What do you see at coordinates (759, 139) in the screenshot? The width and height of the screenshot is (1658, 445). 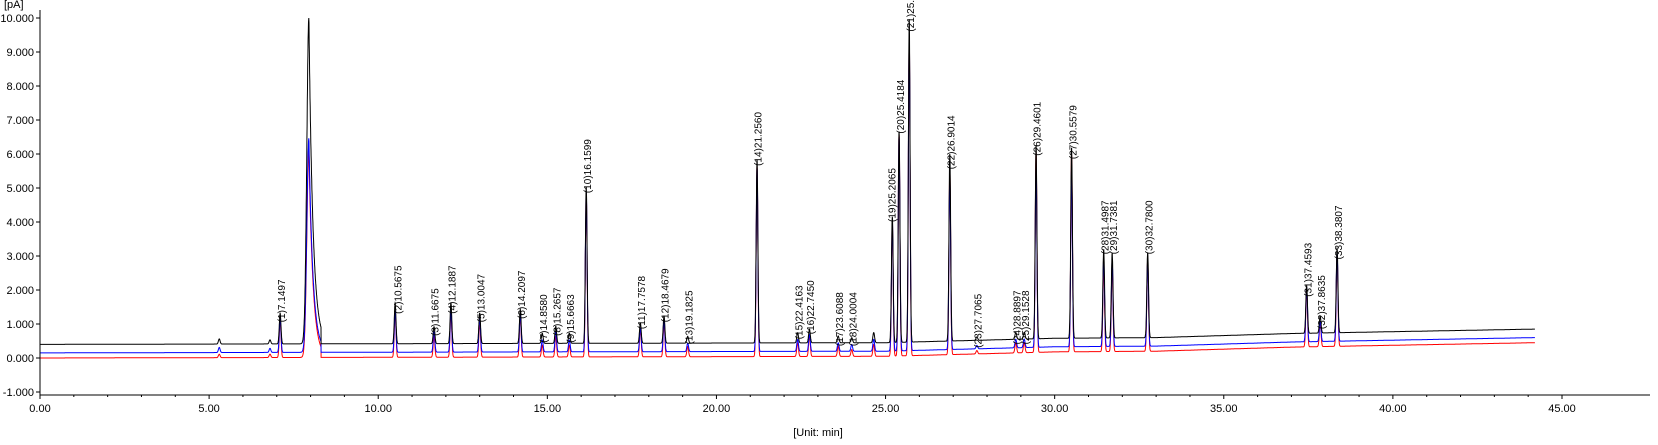 I see `peak-label: (14)21.2560` at bounding box center [759, 139].